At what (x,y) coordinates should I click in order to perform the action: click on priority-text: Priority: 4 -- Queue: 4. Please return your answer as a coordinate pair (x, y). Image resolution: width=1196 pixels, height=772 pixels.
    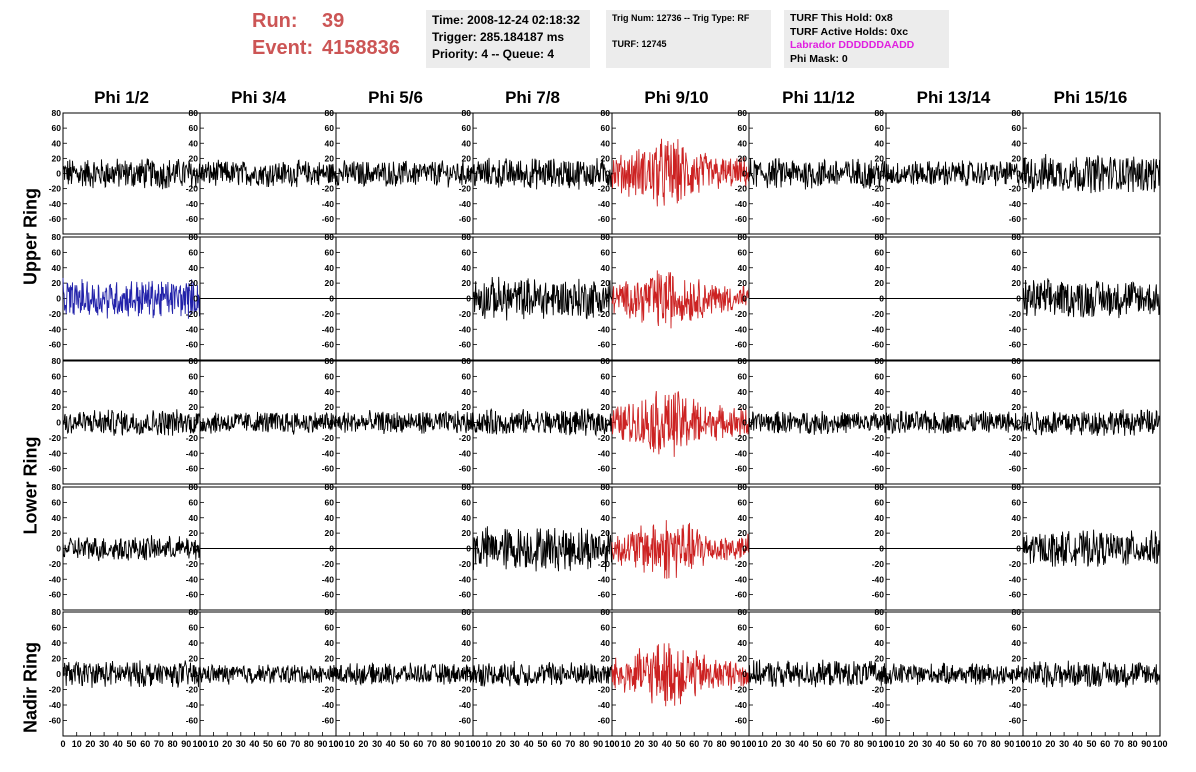
    Looking at the image, I should click on (493, 54).